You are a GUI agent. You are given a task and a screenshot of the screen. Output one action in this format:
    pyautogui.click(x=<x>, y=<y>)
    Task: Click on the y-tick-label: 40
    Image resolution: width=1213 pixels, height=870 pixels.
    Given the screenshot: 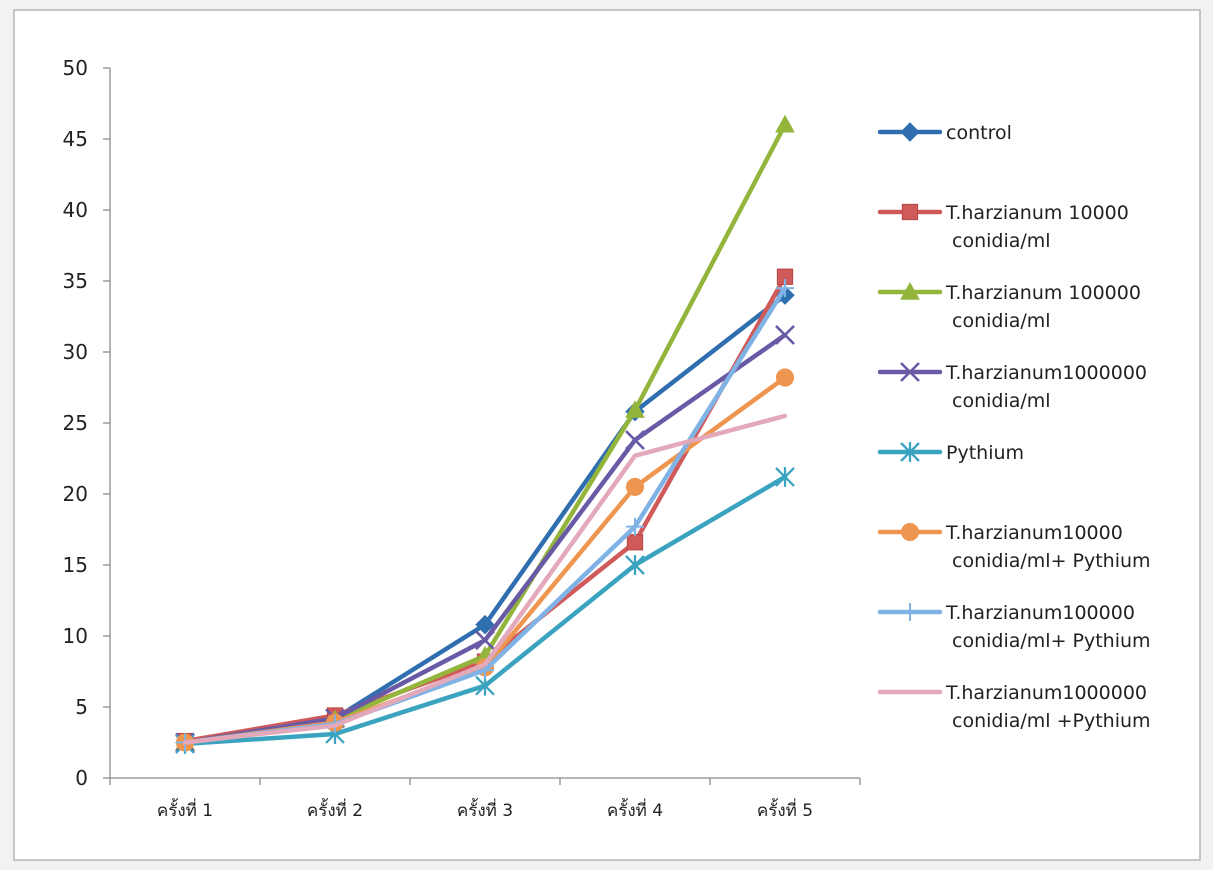 What is the action you would take?
    pyautogui.click(x=75, y=210)
    